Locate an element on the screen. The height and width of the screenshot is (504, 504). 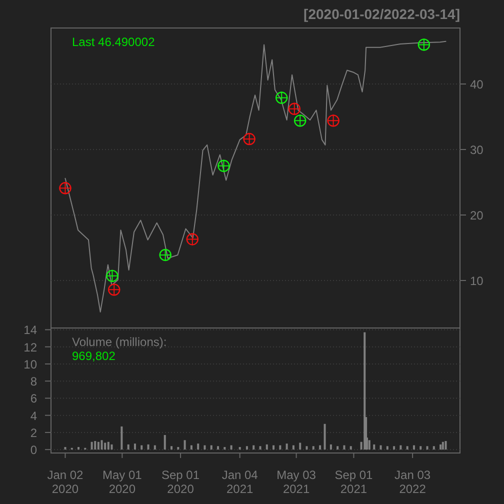
x-tick-label: Jan 02 2020 is located at coordinates (65, 482).